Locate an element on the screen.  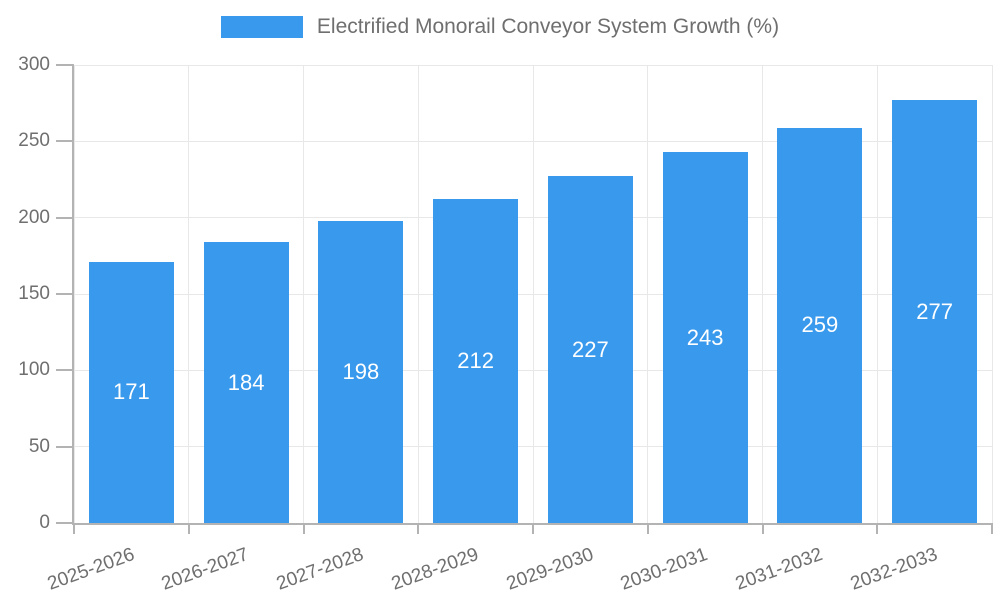
y-tick-label: 250 is located at coordinates (34, 141).